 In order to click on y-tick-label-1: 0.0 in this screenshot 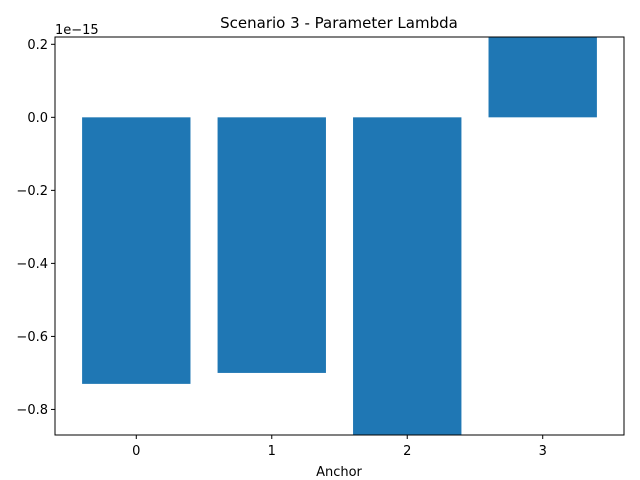, I will do `click(37, 118)`.